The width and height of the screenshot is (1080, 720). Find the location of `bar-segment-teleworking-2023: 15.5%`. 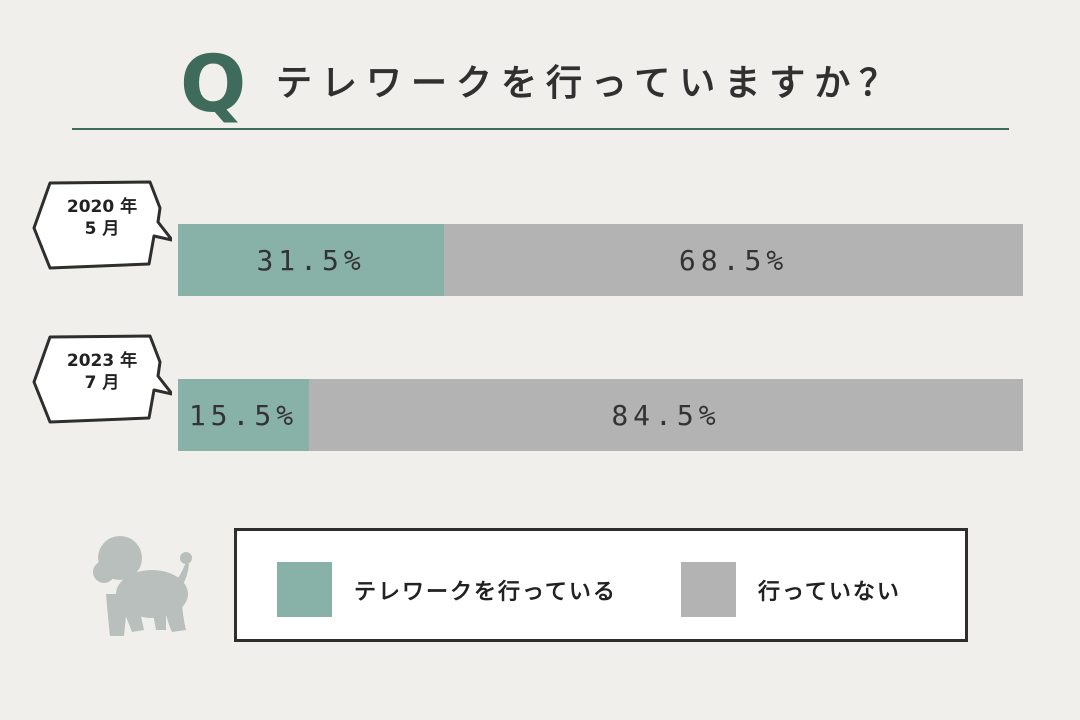

bar-segment-teleworking-2023: 15.5% is located at coordinates (243, 415).